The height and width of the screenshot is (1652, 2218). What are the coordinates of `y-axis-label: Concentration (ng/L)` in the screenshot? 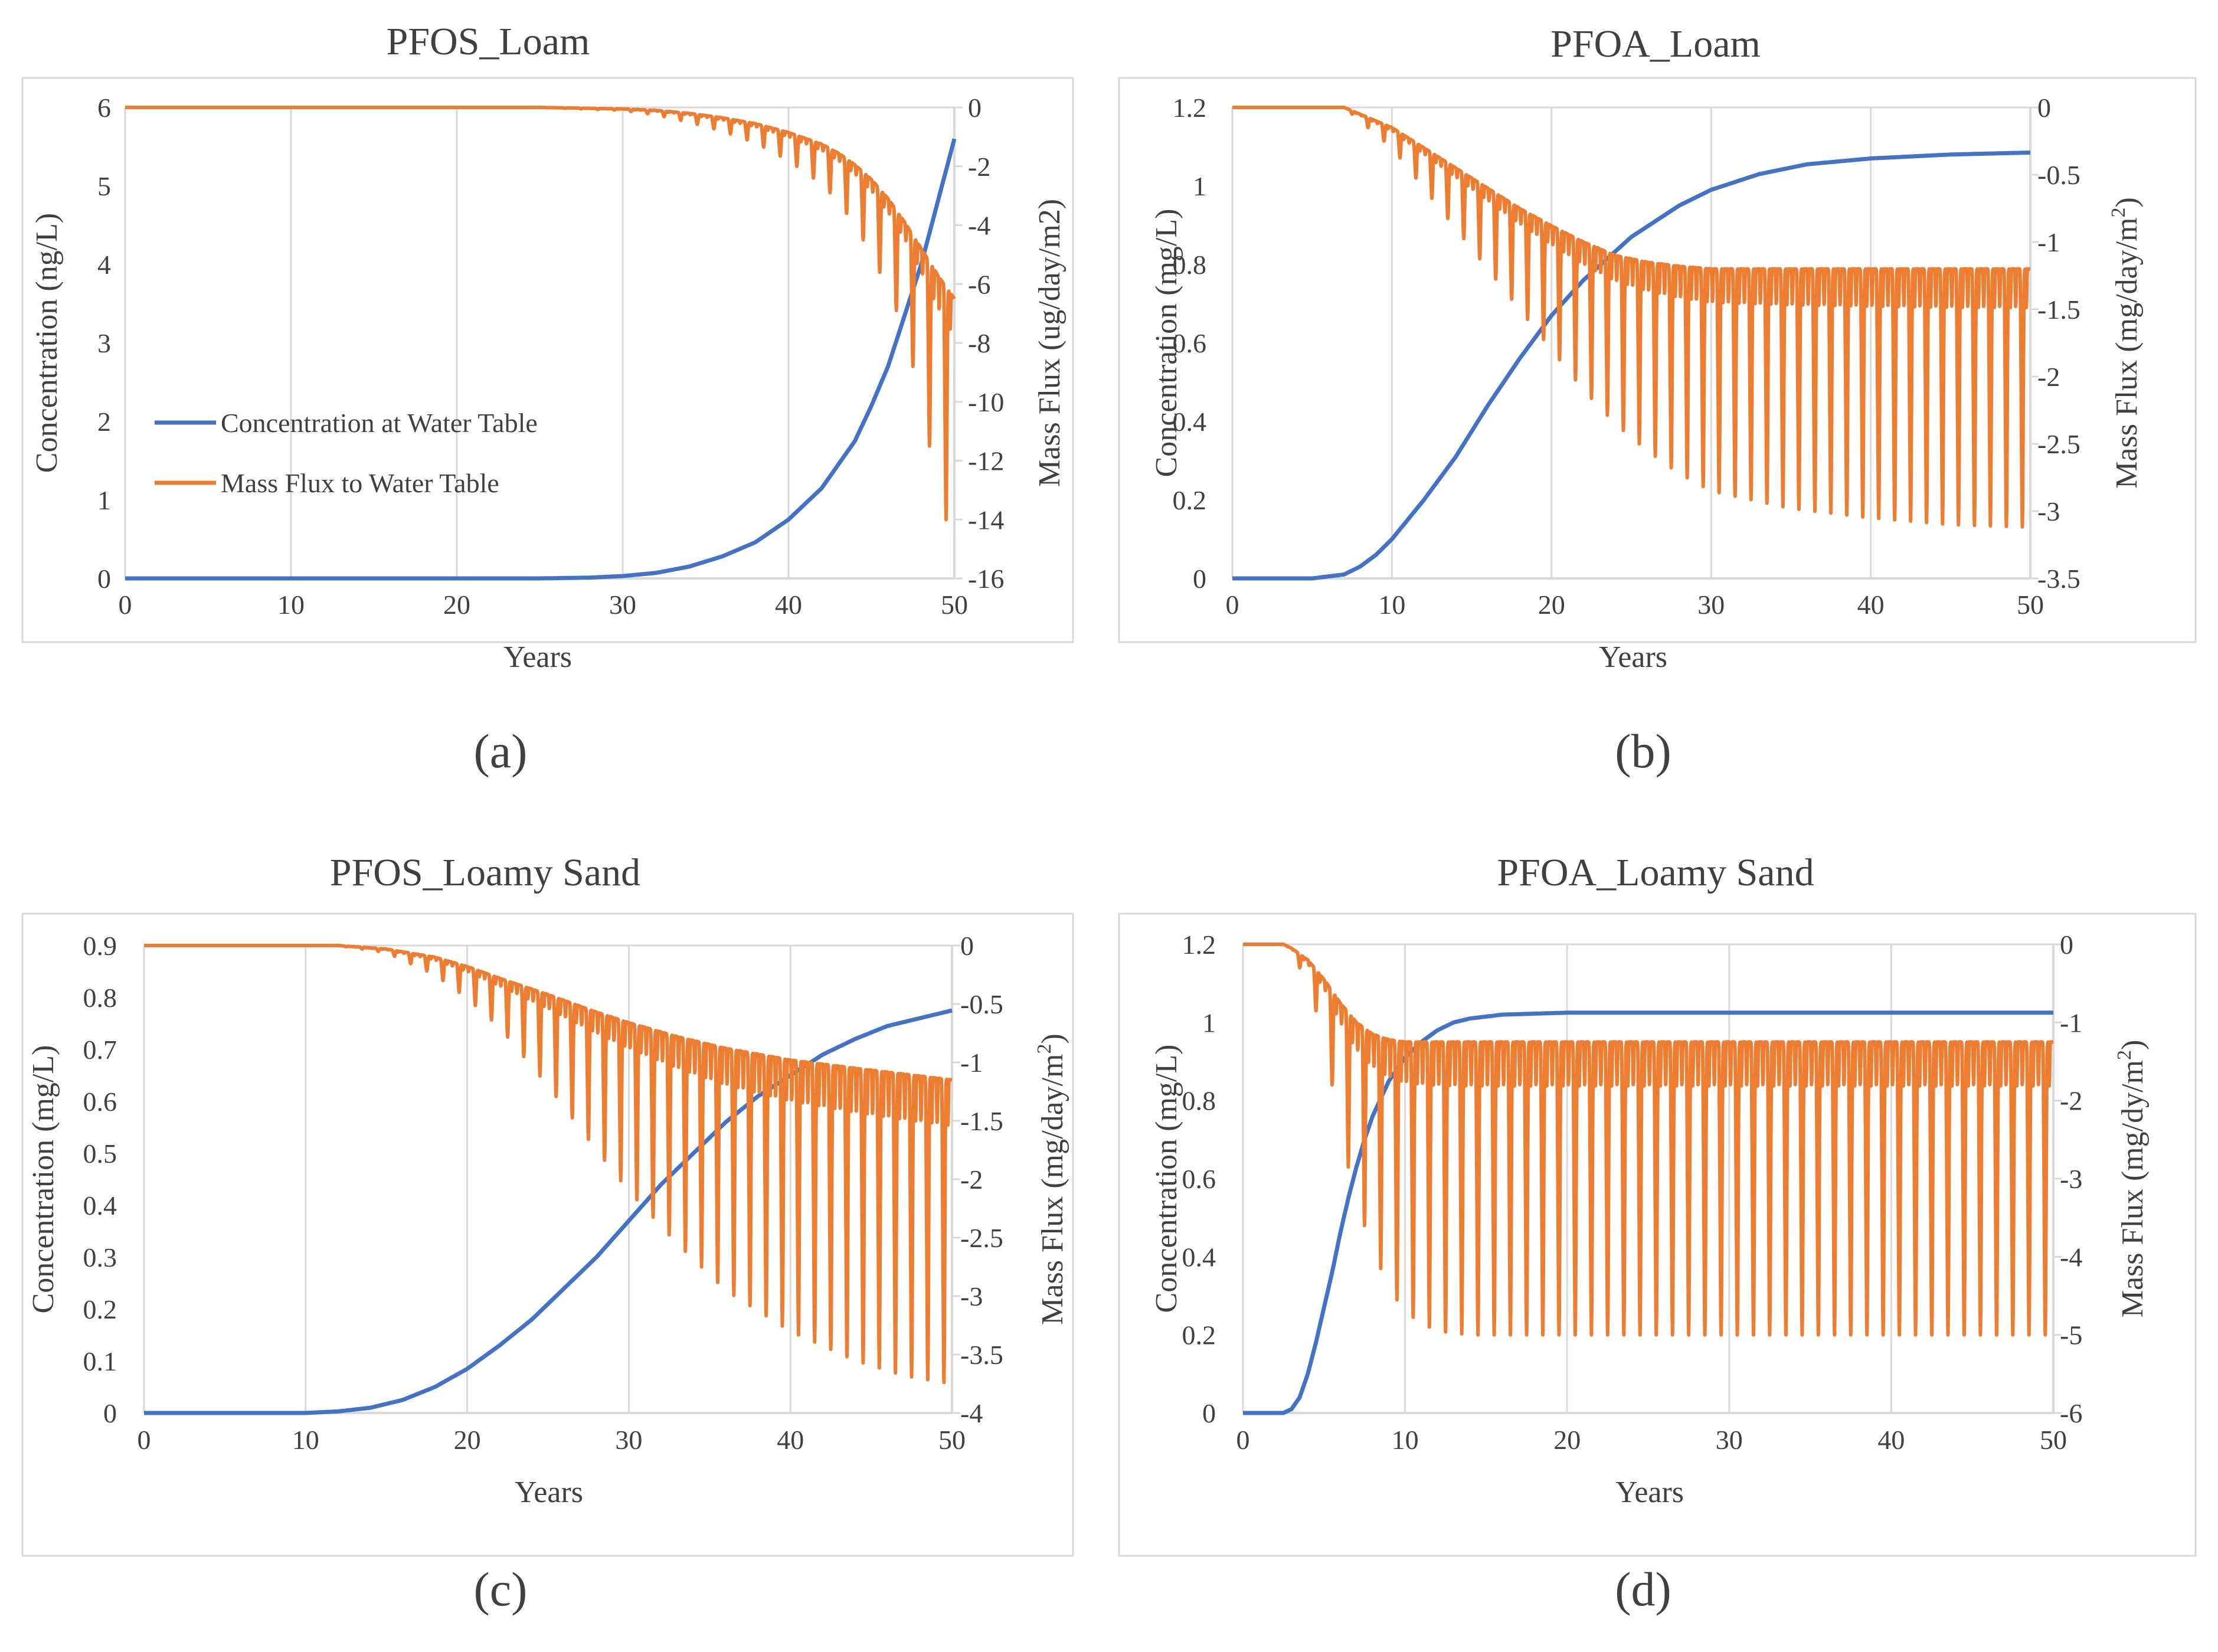 It's located at (47, 343).